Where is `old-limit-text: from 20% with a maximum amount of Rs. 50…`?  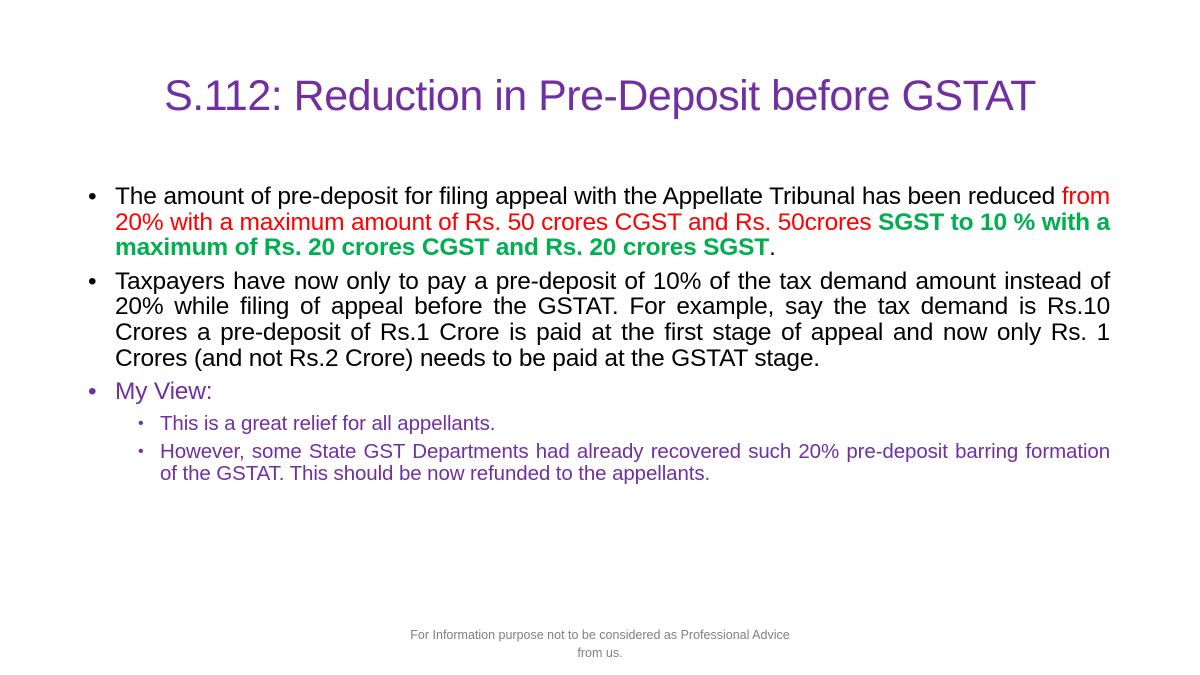 old-limit-text: from 20% with a maximum amount of Rs. 50… is located at coordinates (612, 209).